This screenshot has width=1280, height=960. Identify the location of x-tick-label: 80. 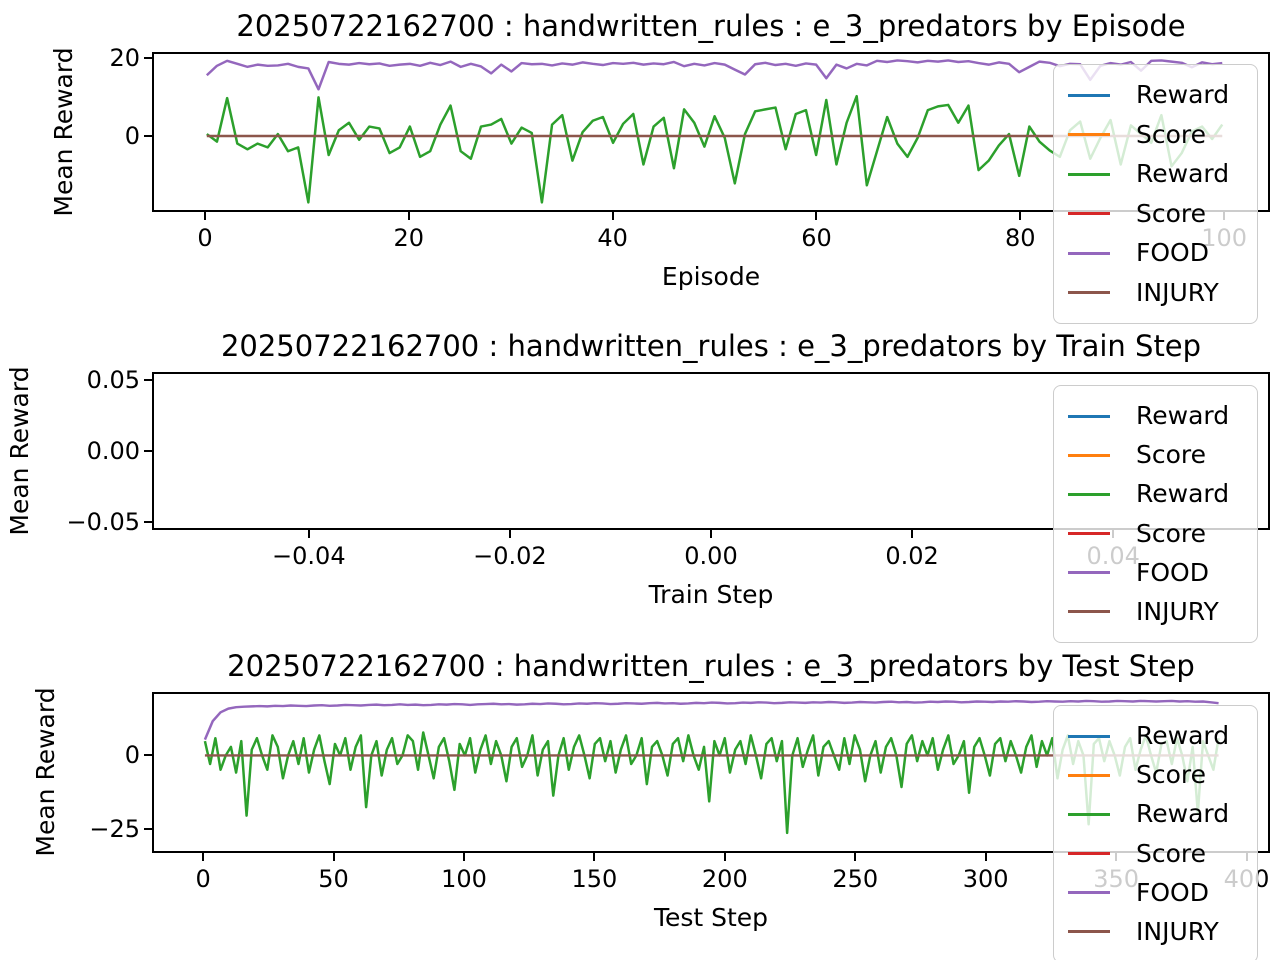
(1020, 238).